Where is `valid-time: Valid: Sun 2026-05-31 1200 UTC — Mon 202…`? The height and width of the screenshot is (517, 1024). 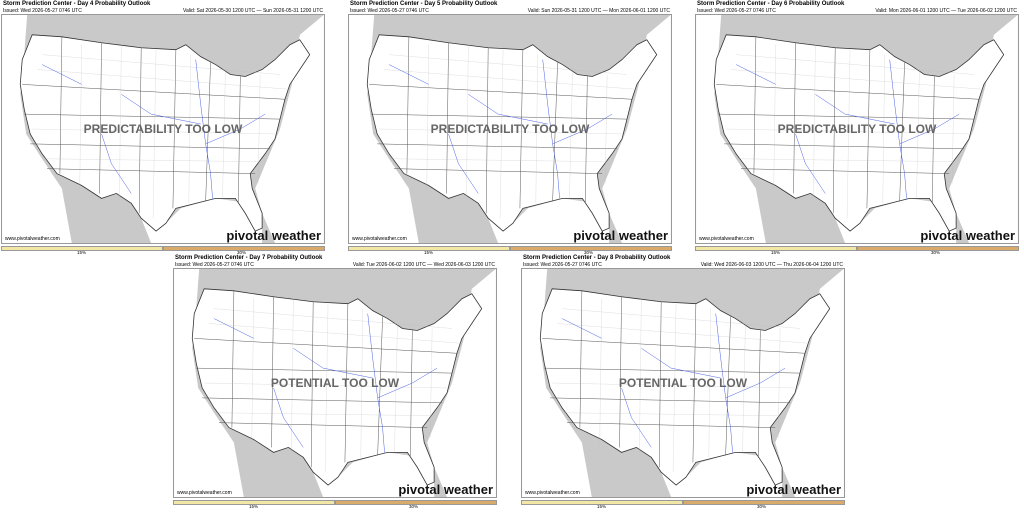 valid-time: Valid: Sun 2026-05-31 1200 UTC — Mon 202… is located at coordinates (598, 11).